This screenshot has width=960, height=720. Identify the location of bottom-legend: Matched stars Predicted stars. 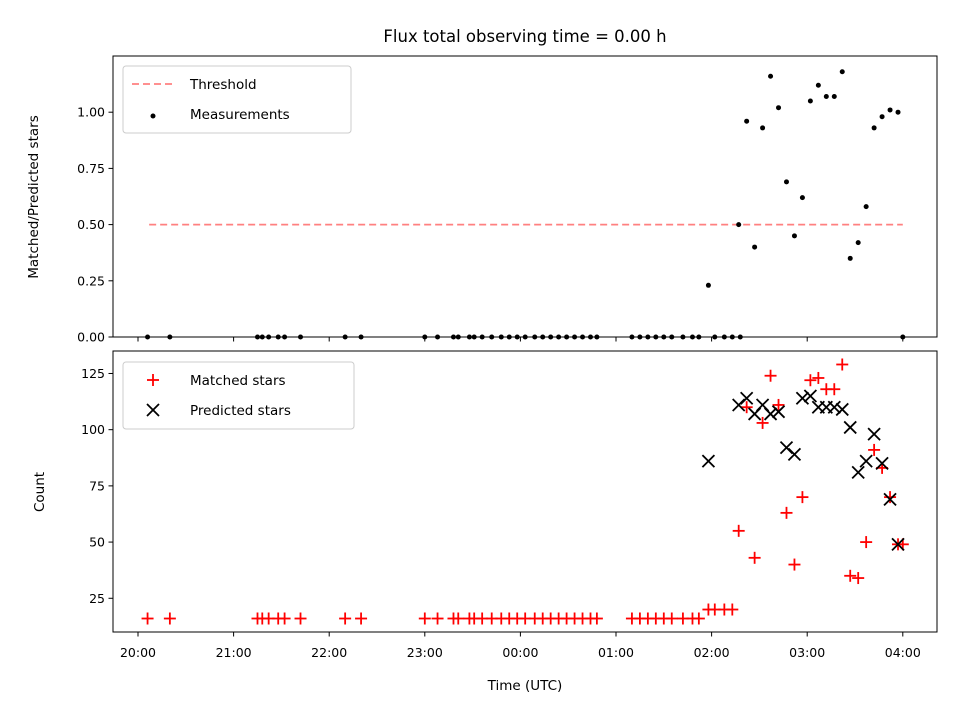
(238, 395).